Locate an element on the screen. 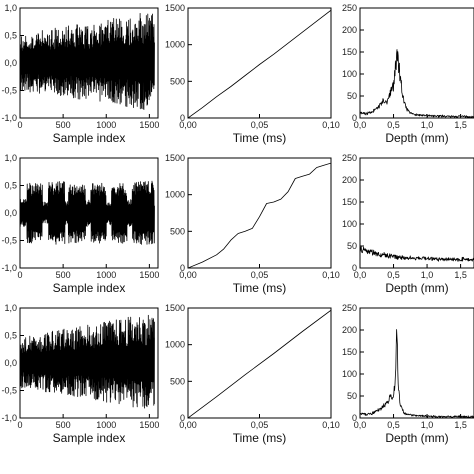 The image size is (474, 474). series-line-r3c2 is located at coordinates (259, 363).